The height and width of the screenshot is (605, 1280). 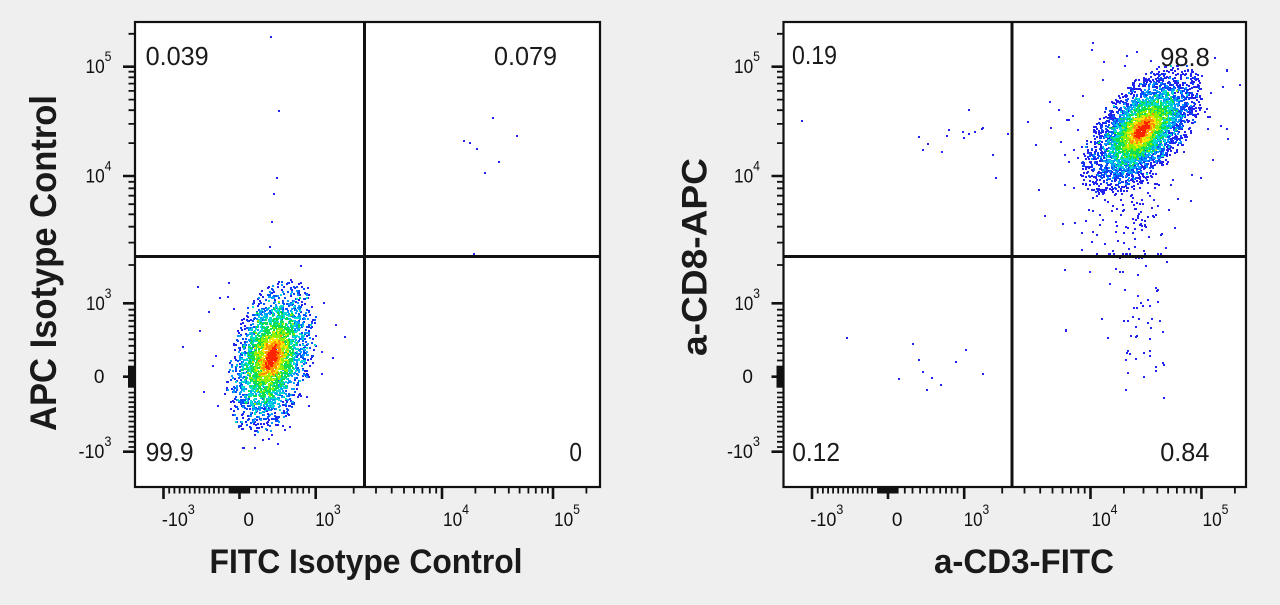 I want to click on svg-text: 0.19, so click(x=814, y=55).